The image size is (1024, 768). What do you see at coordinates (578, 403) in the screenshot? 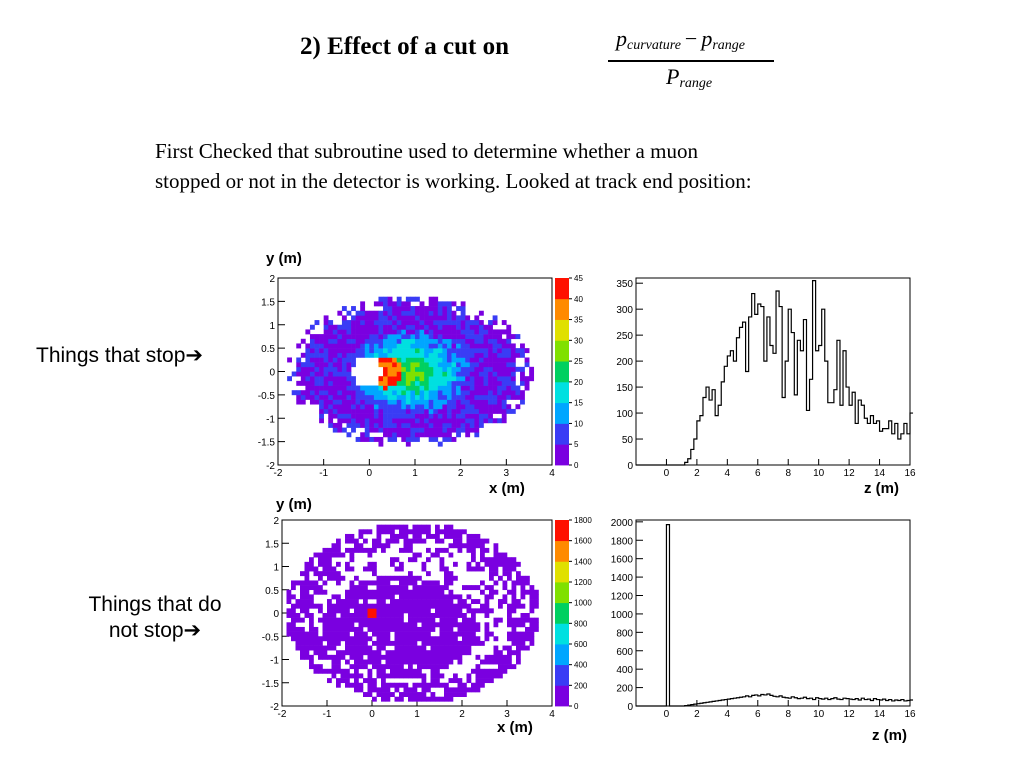
I see `heatmap-stop-palette-label: 15` at bounding box center [578, 403].